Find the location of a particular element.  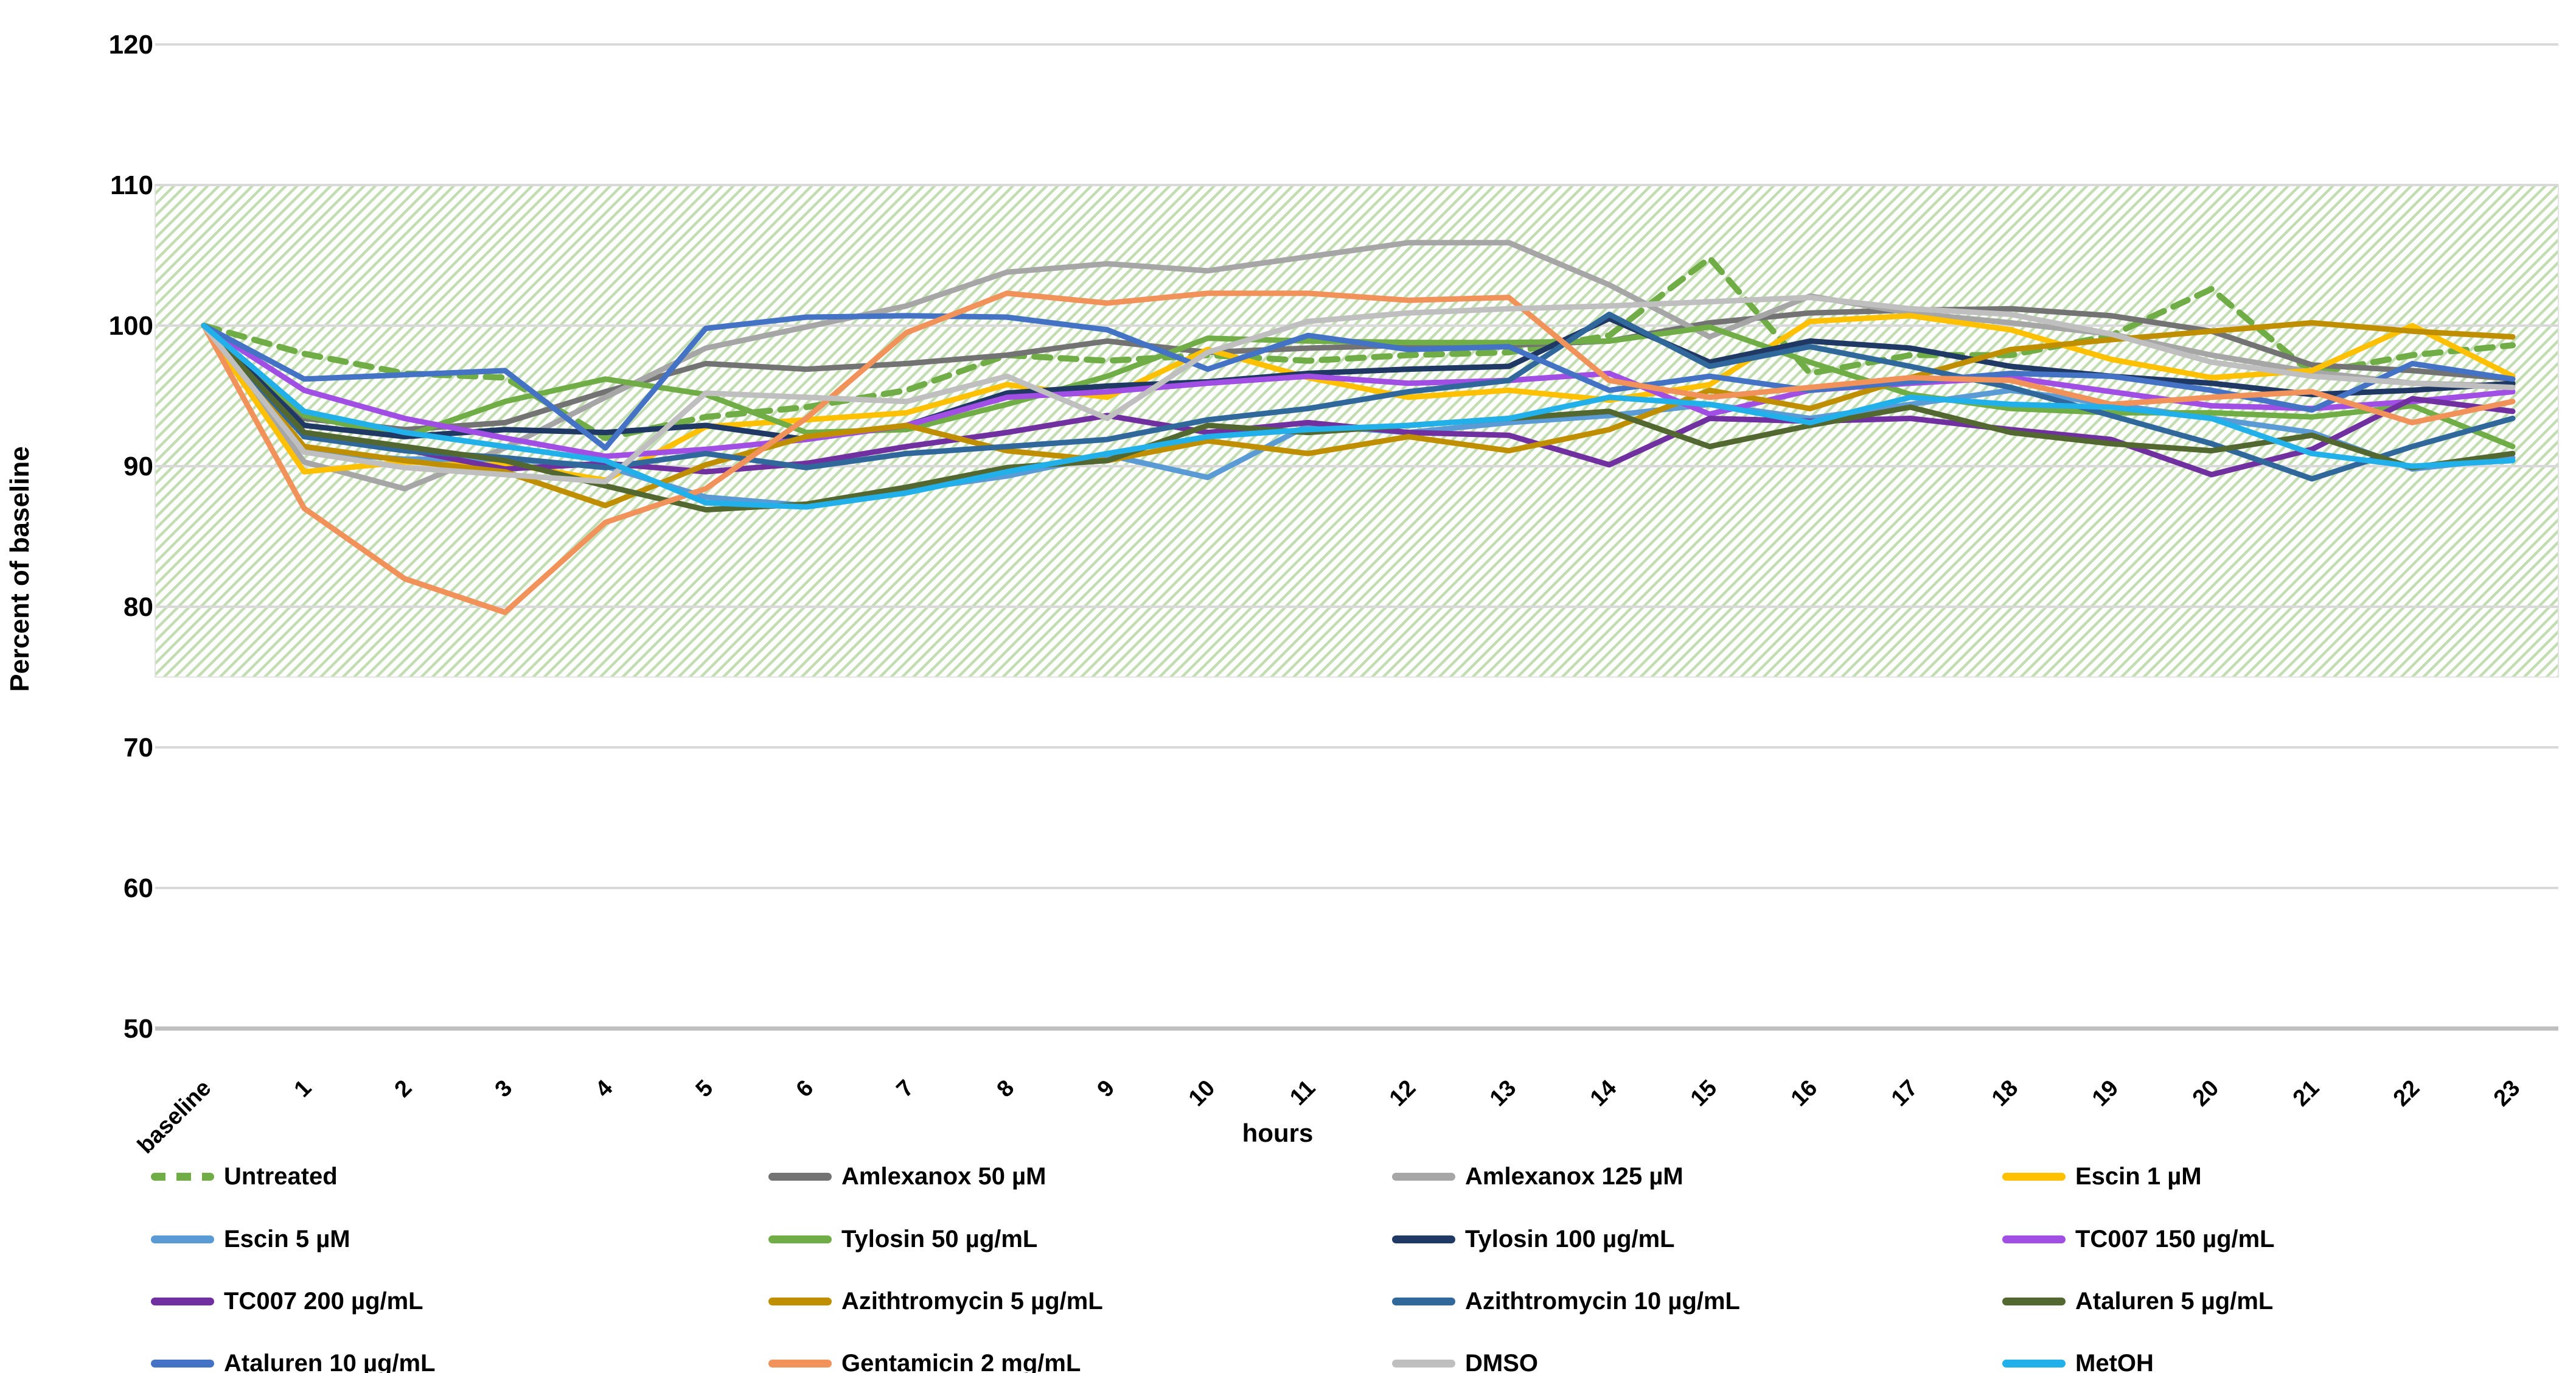

legend-item: Amlexanox 125 µM is located at coordinates (1537, 1176).